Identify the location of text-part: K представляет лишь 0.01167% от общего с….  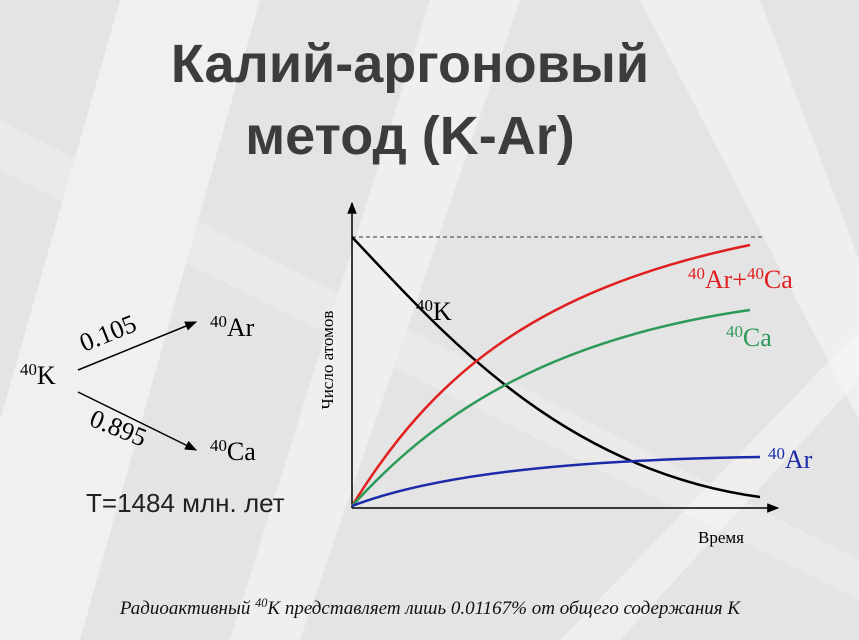
(503, 608).